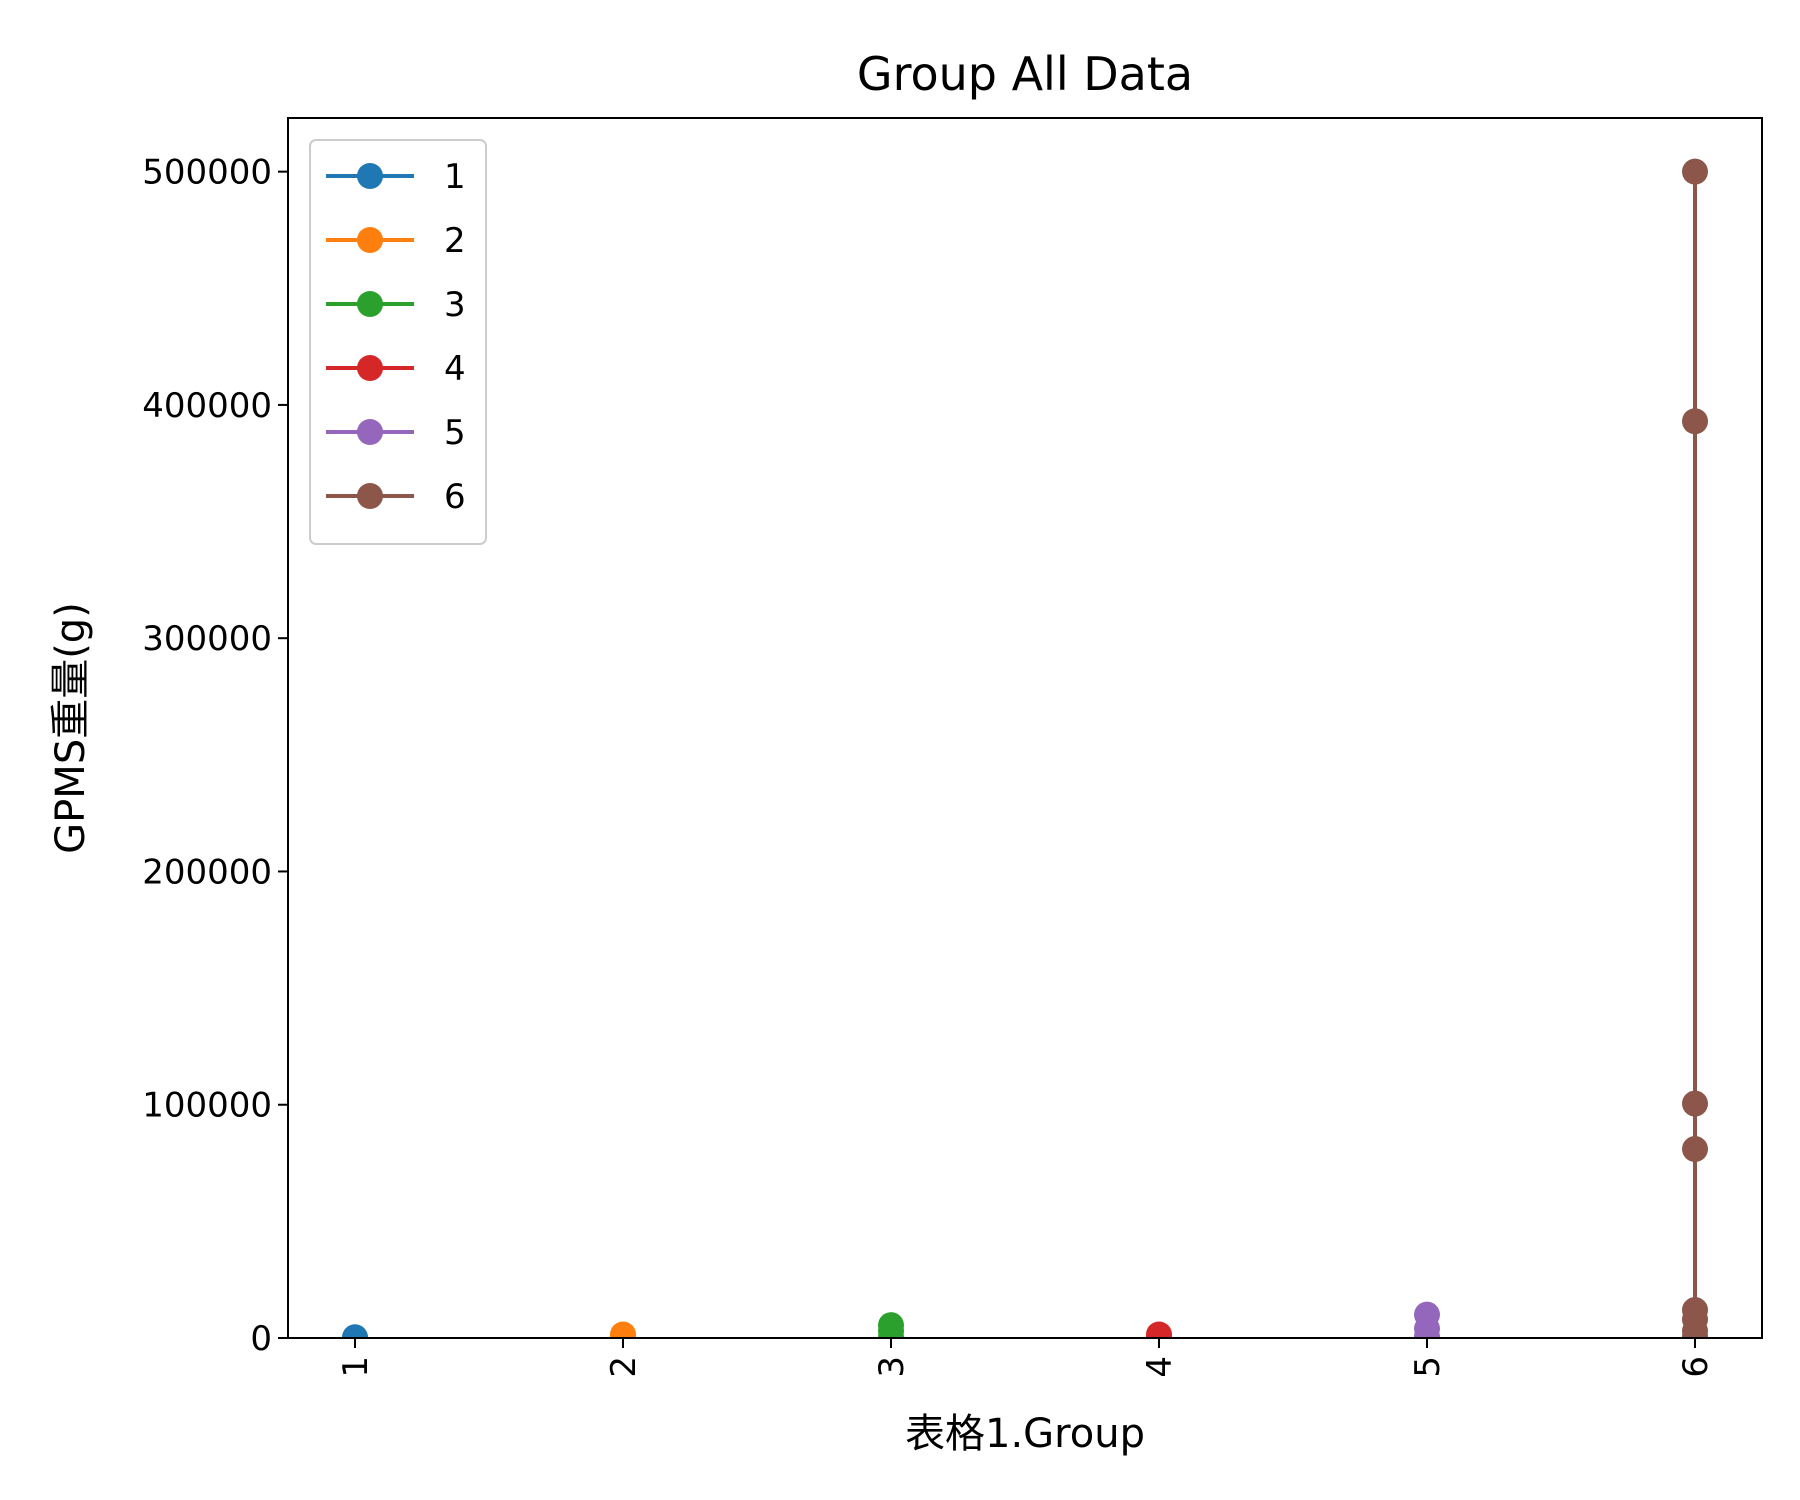 Image resolution: width=1800 pixels, height=1500 pixels. Describe the element at coordinates (623, 1329) in the screenshot. I see `series-2-point` at that location.